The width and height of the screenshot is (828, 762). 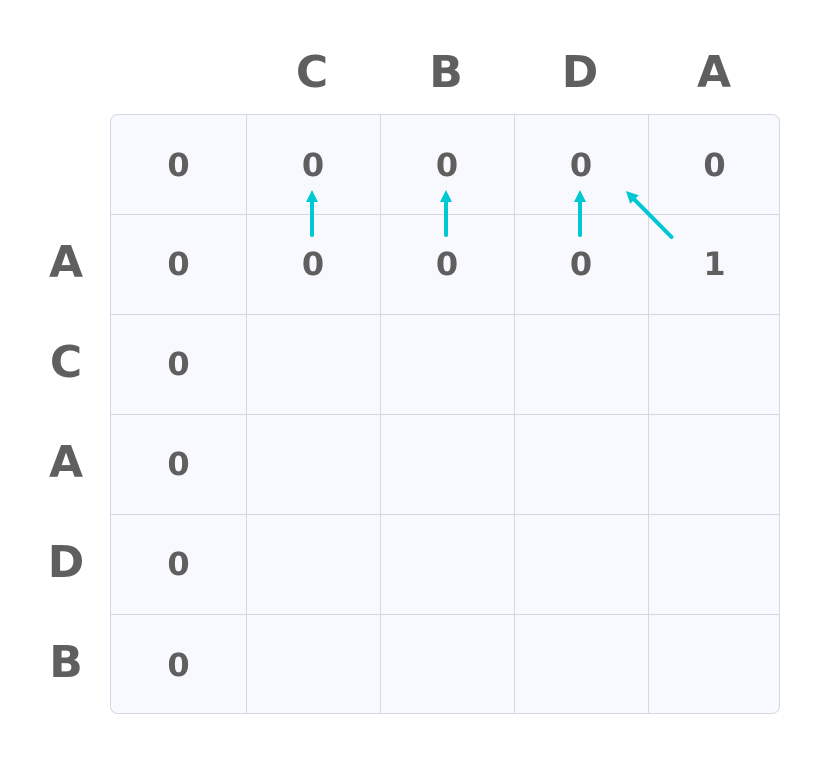 What do you see at coordinates (446, 72) in the screenshot?
I see `column-header: B` at bounding box center [446, 72].